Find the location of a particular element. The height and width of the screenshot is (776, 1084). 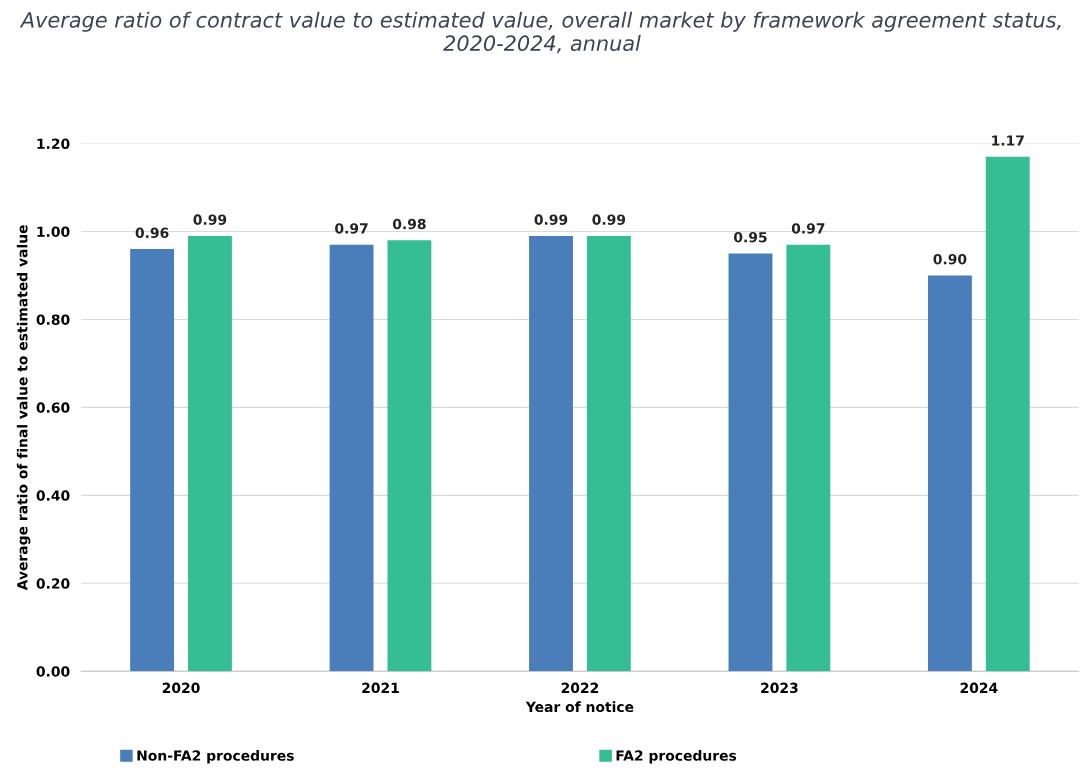

legend-label: FA2 procedures is located at coordinates (676, 757).